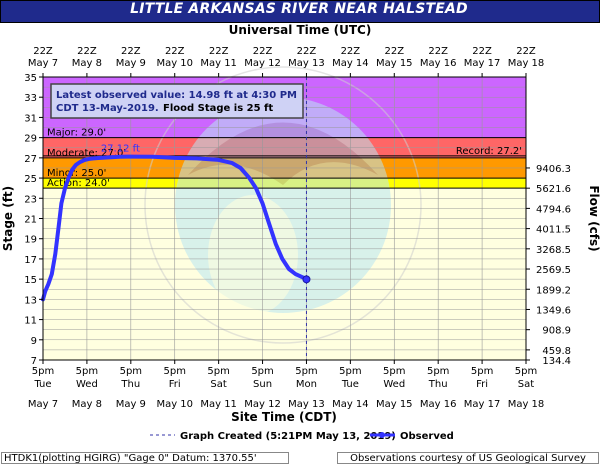  Describe the element at coordinates (30, 179) in the screenshot. I see `y-tick-label: 25` at that location.